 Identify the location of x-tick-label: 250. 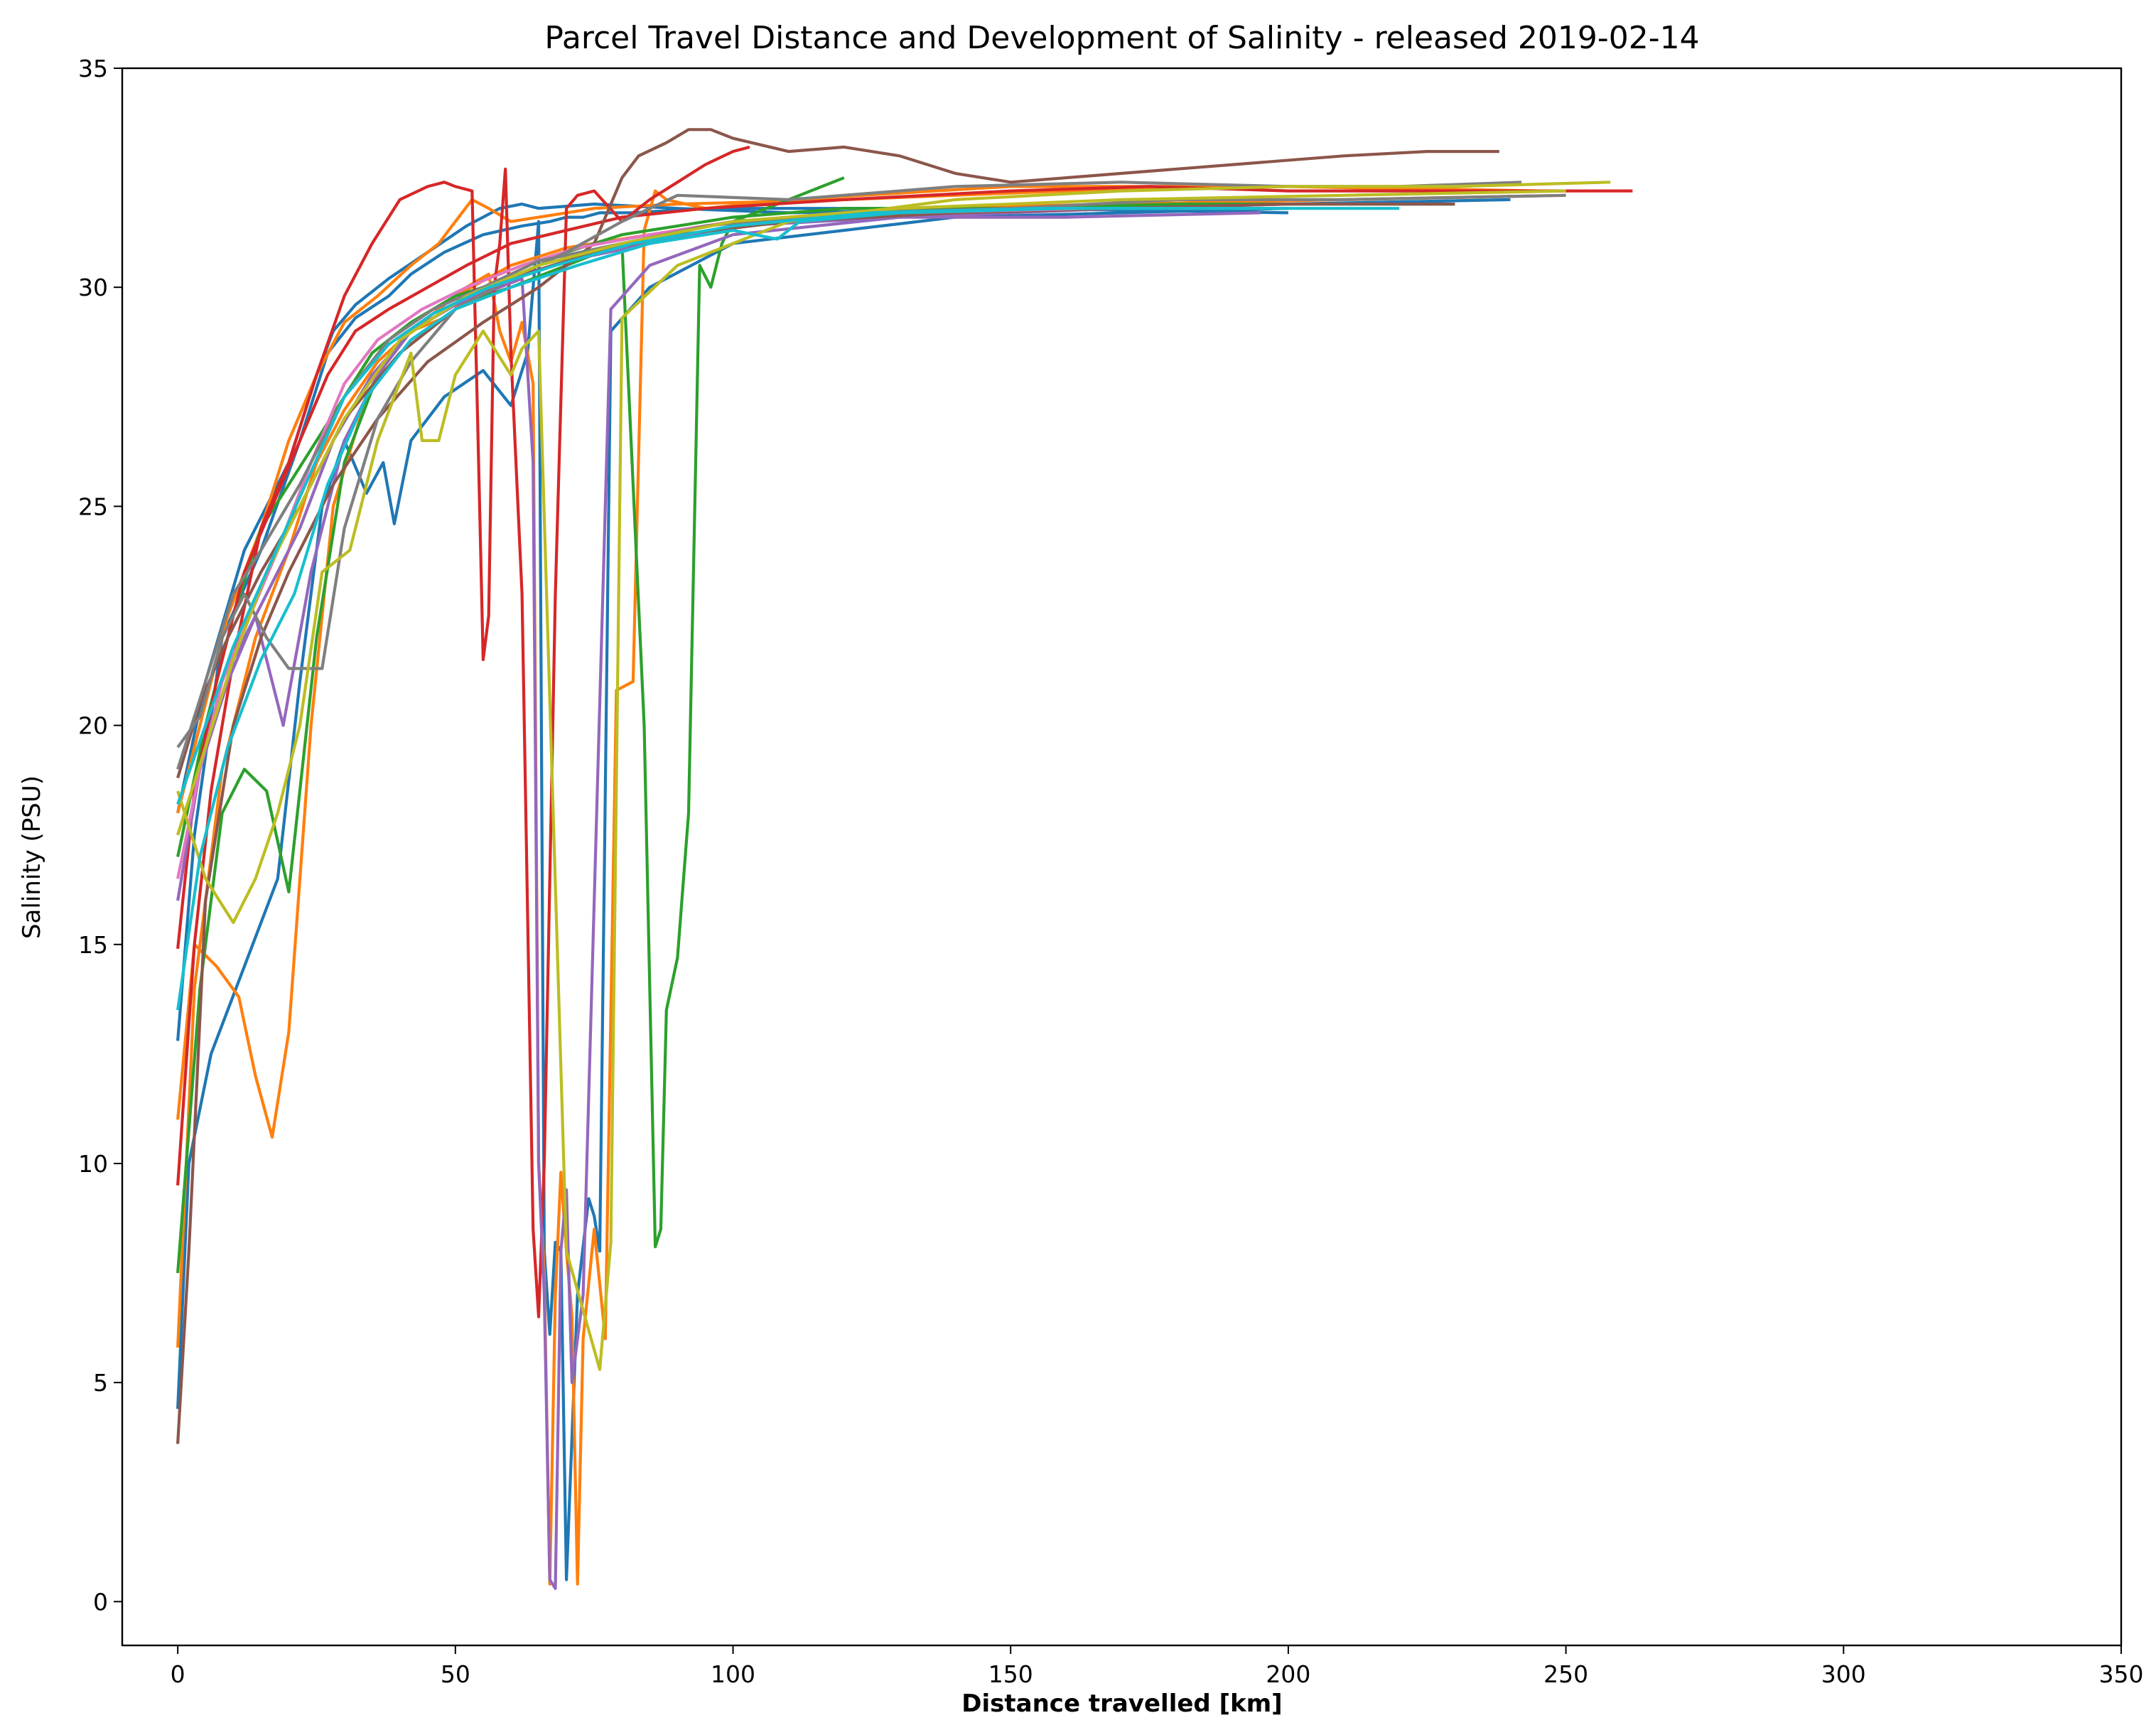
(1565, 1674).